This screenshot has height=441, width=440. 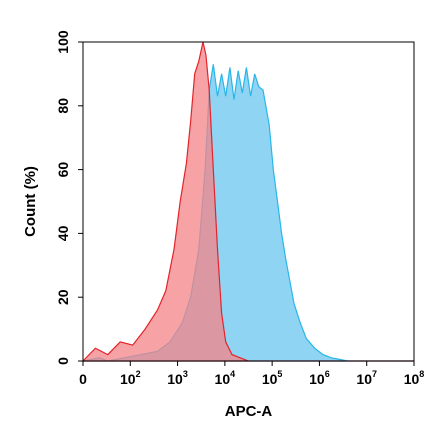 I want to click on y-tick-label: 100, so click(x=63, y=42).